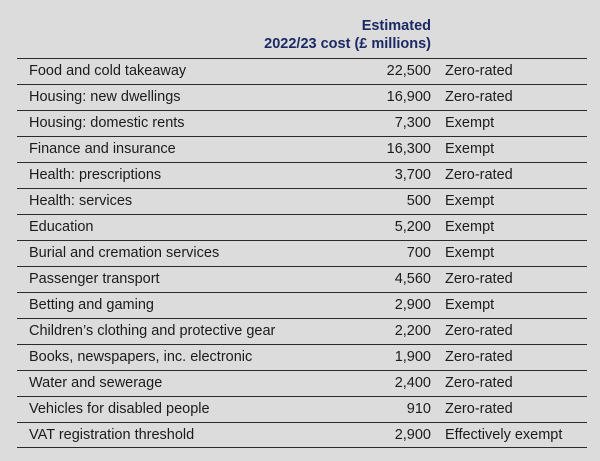 This screenshot has height=461, width=600. I want to click on row-category: Burial and cremation services, so click(124, 253).